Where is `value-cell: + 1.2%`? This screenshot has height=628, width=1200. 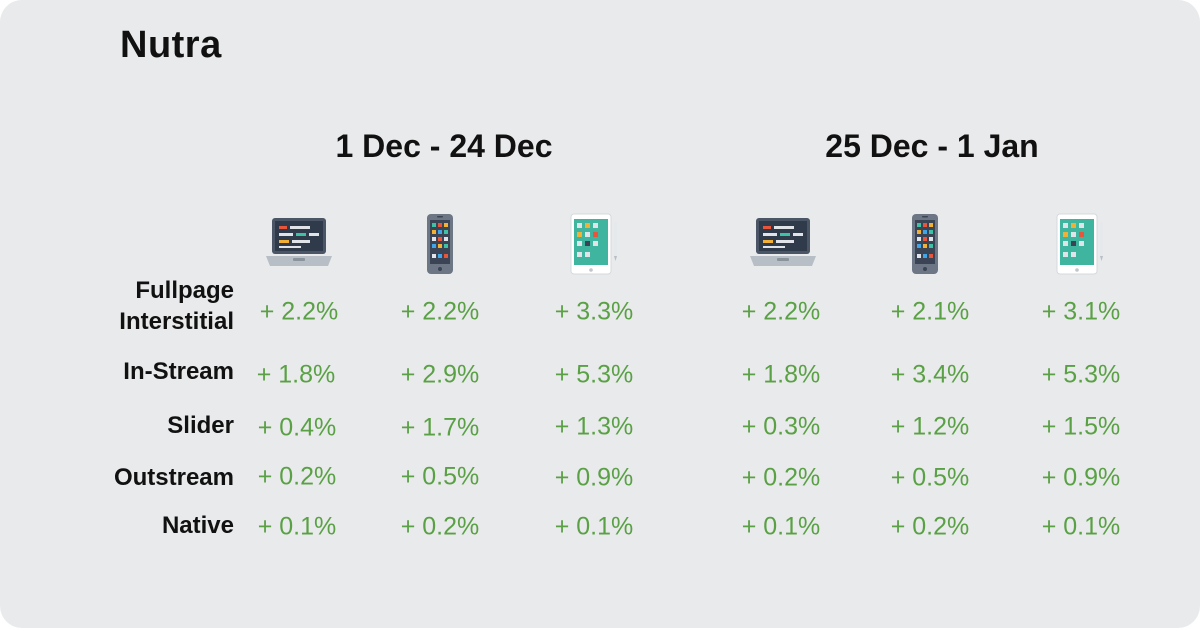 value-cell: + 1.2% is located at coordinates (930, 426).